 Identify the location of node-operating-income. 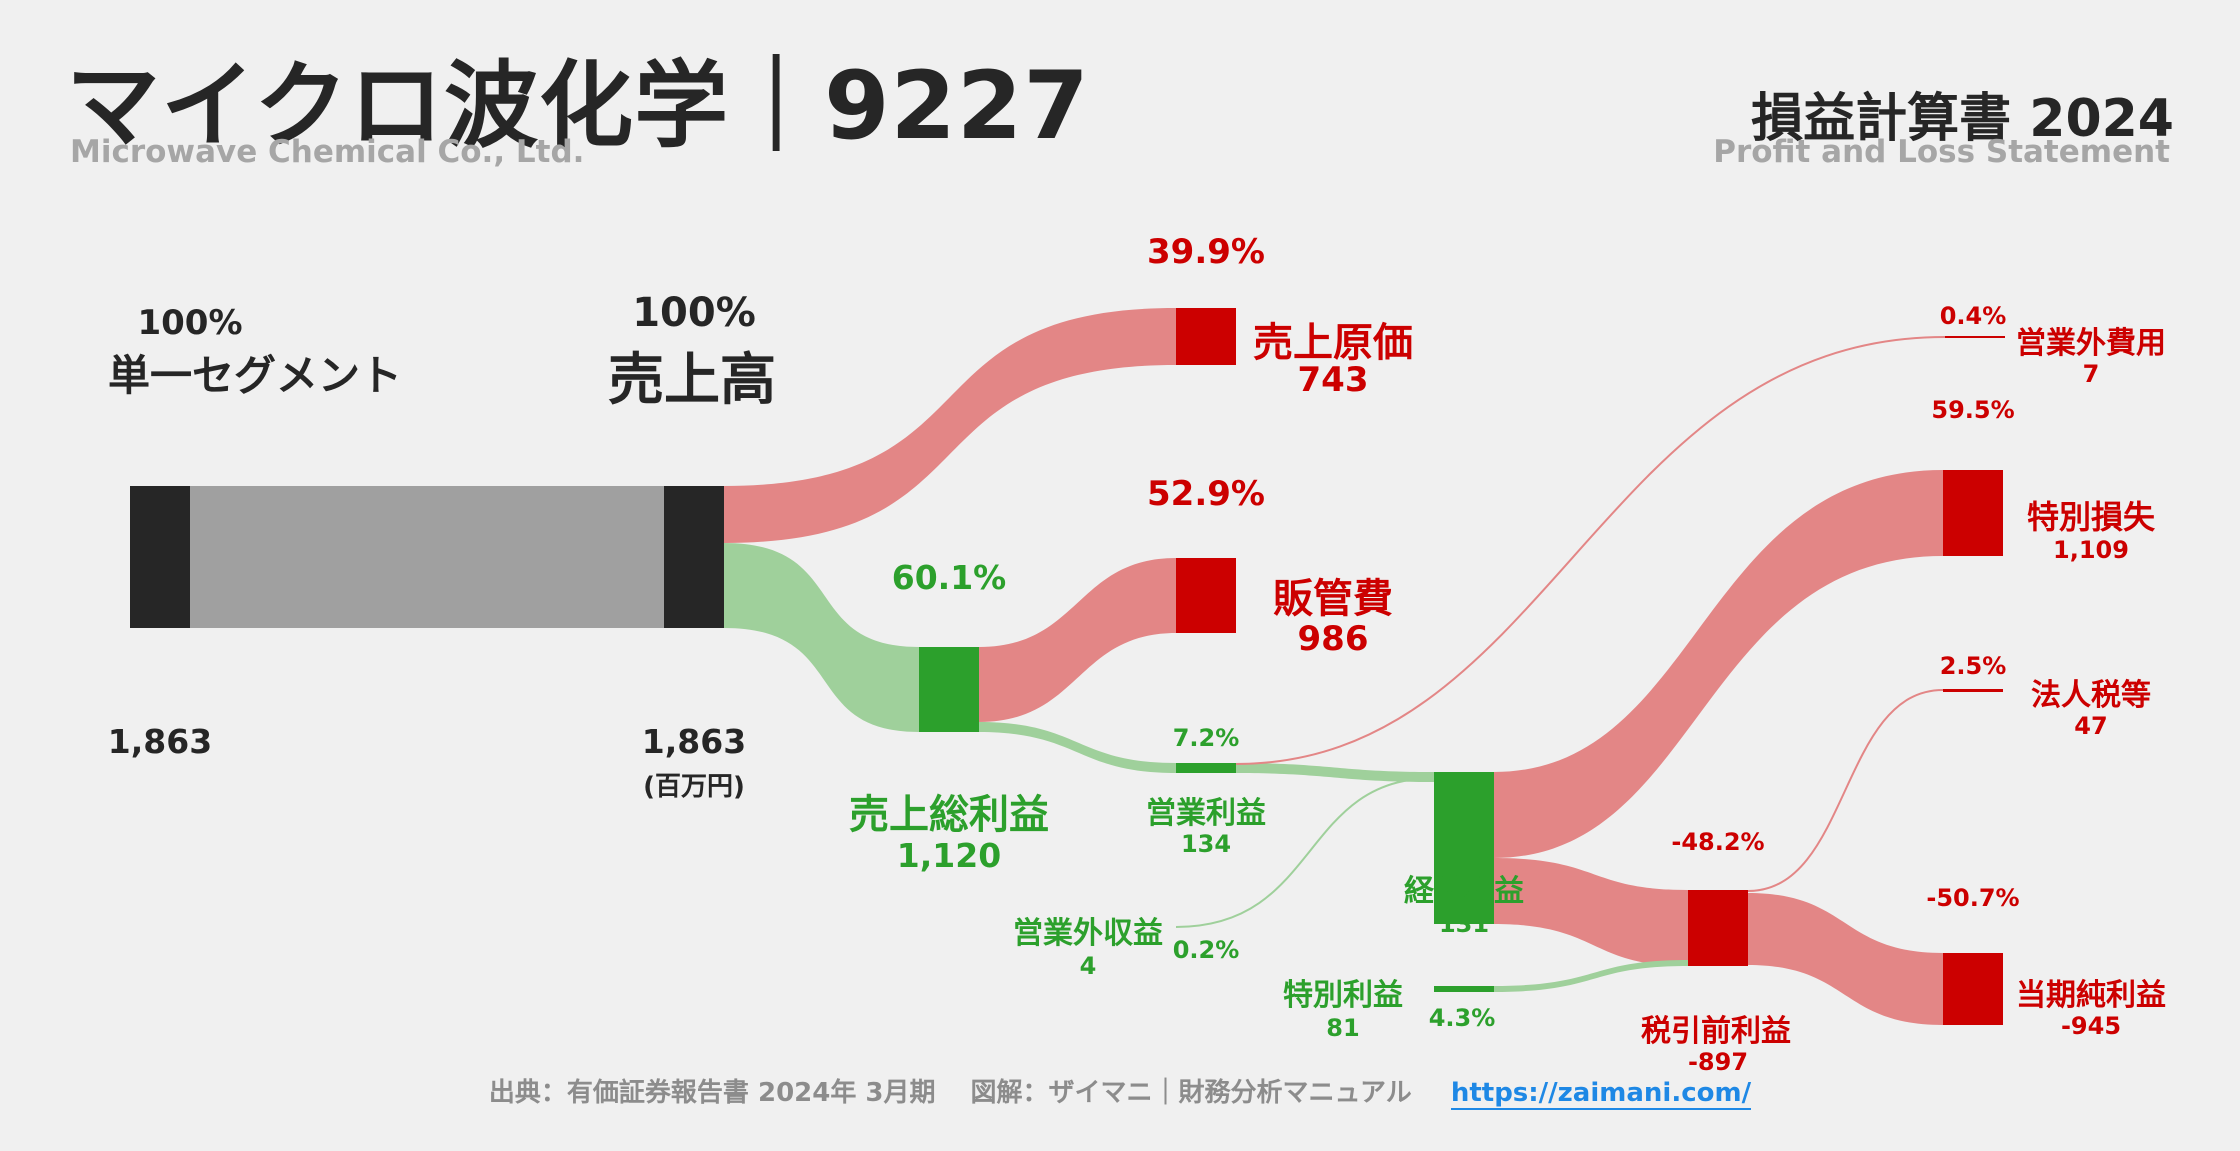
(1206, 768).